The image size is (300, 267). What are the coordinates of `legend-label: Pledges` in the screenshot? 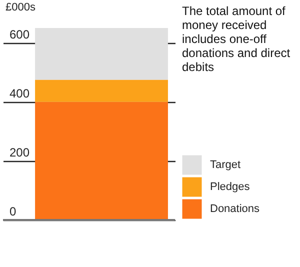 It's located at (230, 187).